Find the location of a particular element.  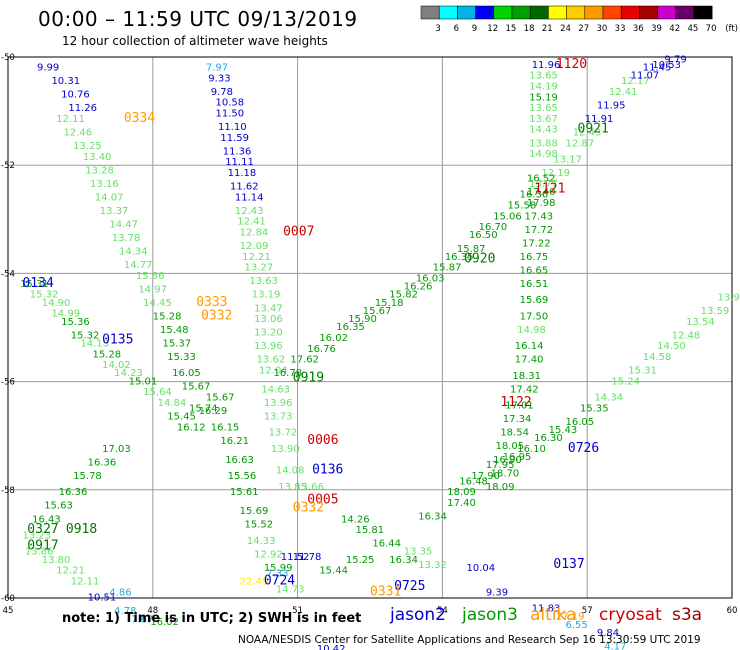

wave-height-point: 16.48 is located at coordinates (473, 481).